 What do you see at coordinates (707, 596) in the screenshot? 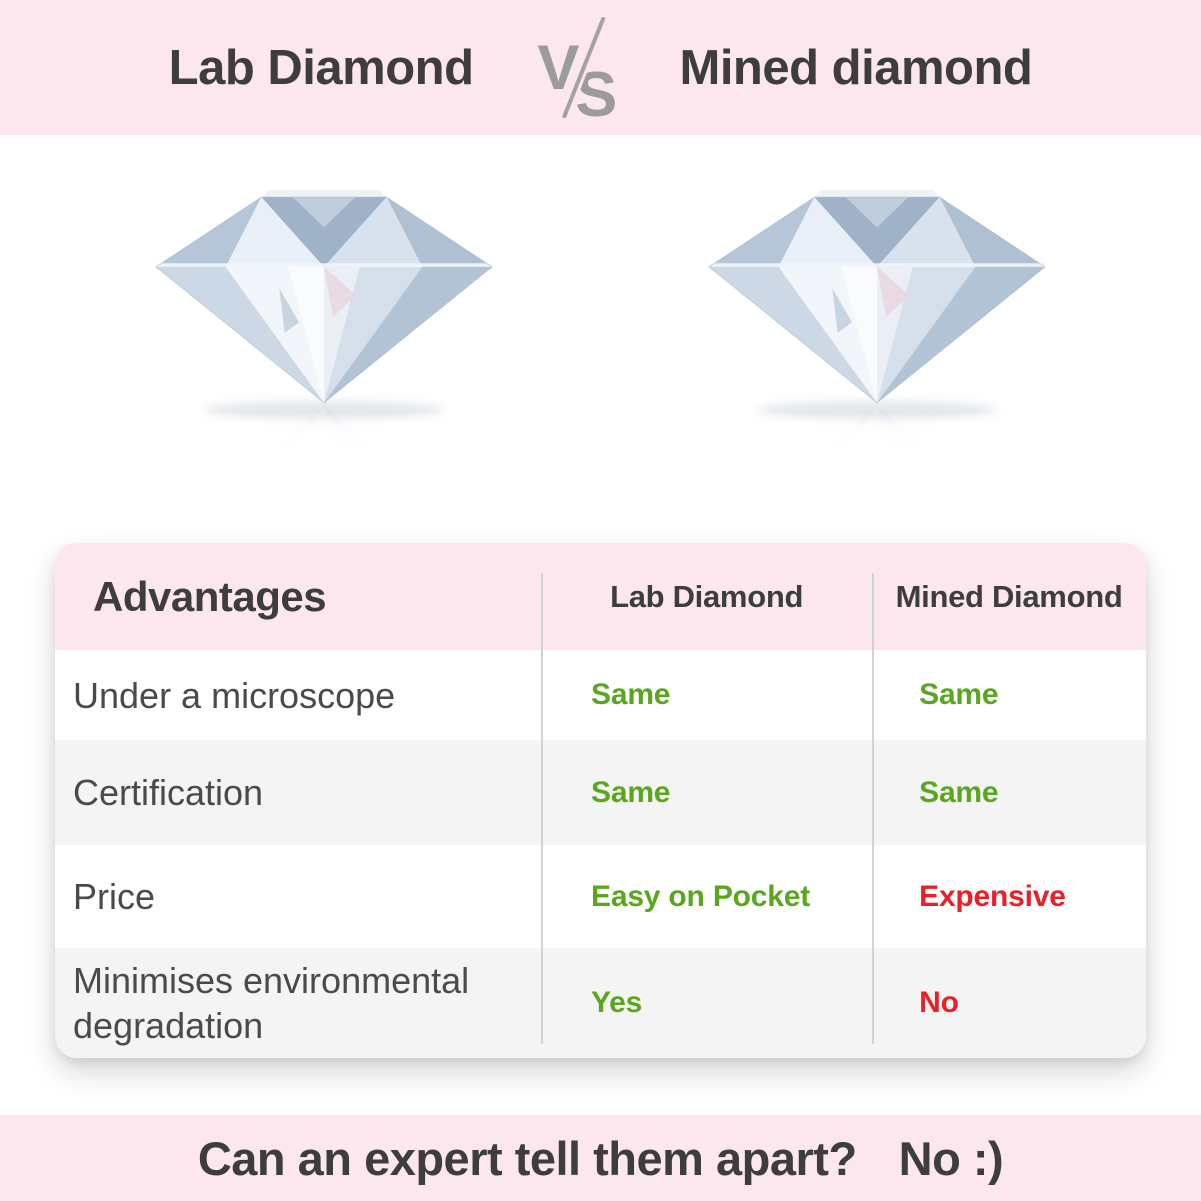
I see `column-header-lab: Lab Diamond` at bounding box center [707, 596].